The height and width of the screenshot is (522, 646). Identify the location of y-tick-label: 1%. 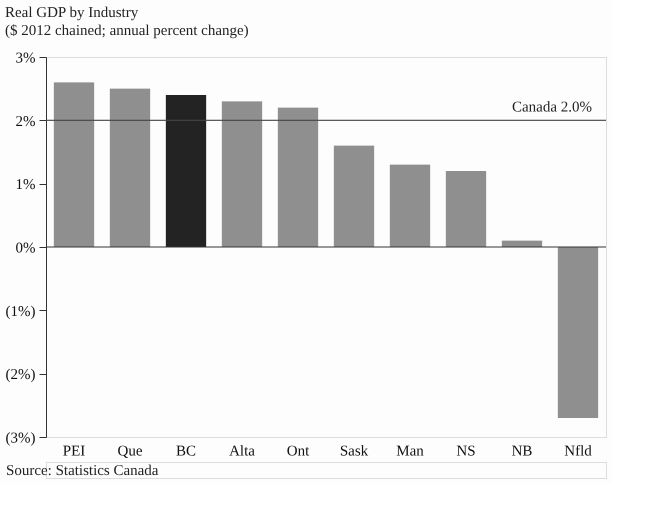
(26, 185).